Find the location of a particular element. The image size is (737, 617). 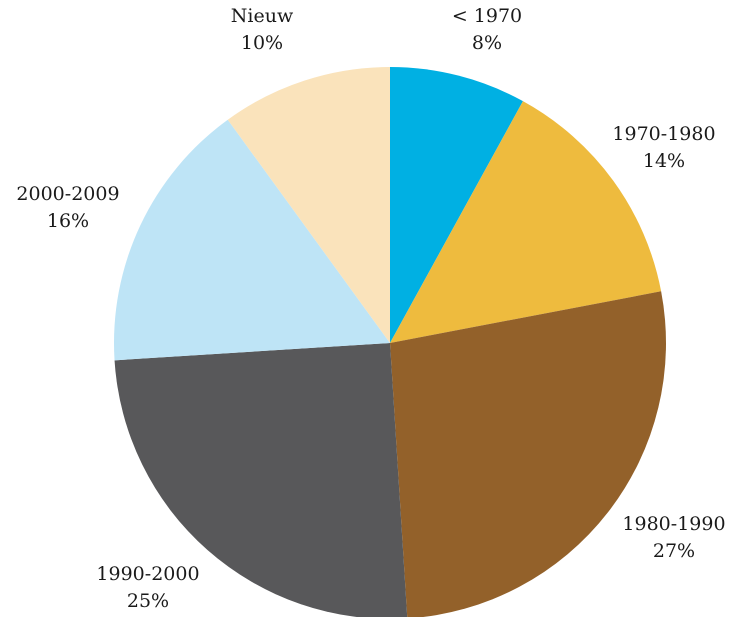

slice-label: 1990-2000 25% is located at coordinates (147, 587).